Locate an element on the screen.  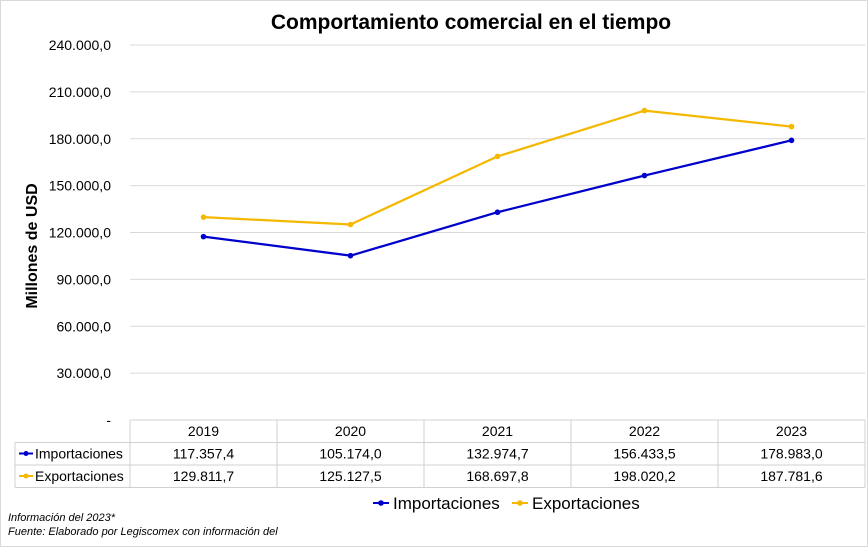
data-label: 168.697,8 is located at coordinates (497, 476).